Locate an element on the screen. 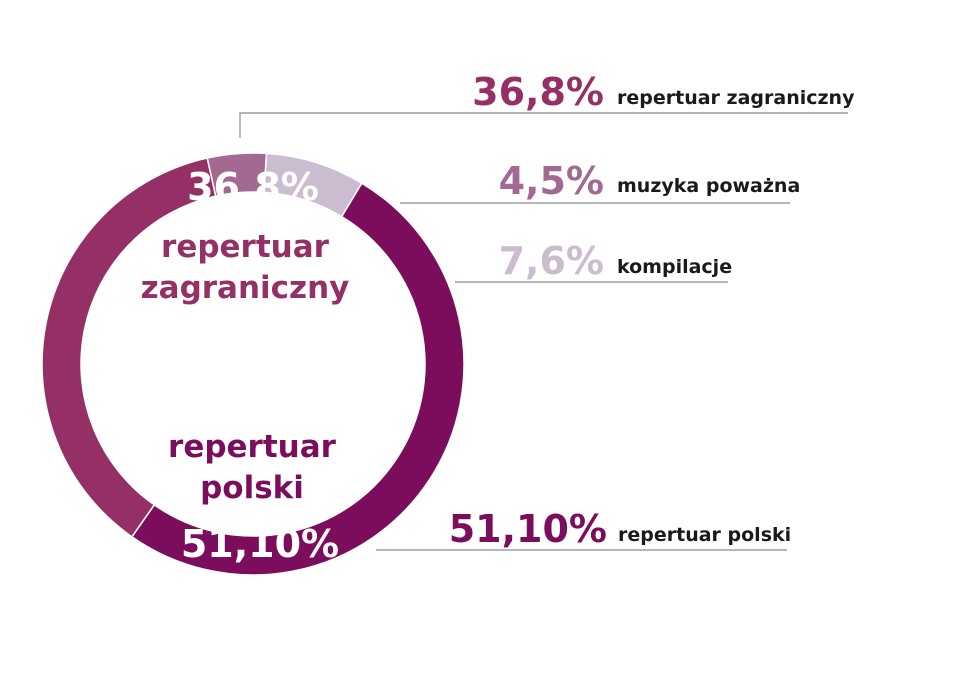 The width and height of the screenshot is (960, 679). ring-value-polski: 51,10% is located at coordinates (260, 544).